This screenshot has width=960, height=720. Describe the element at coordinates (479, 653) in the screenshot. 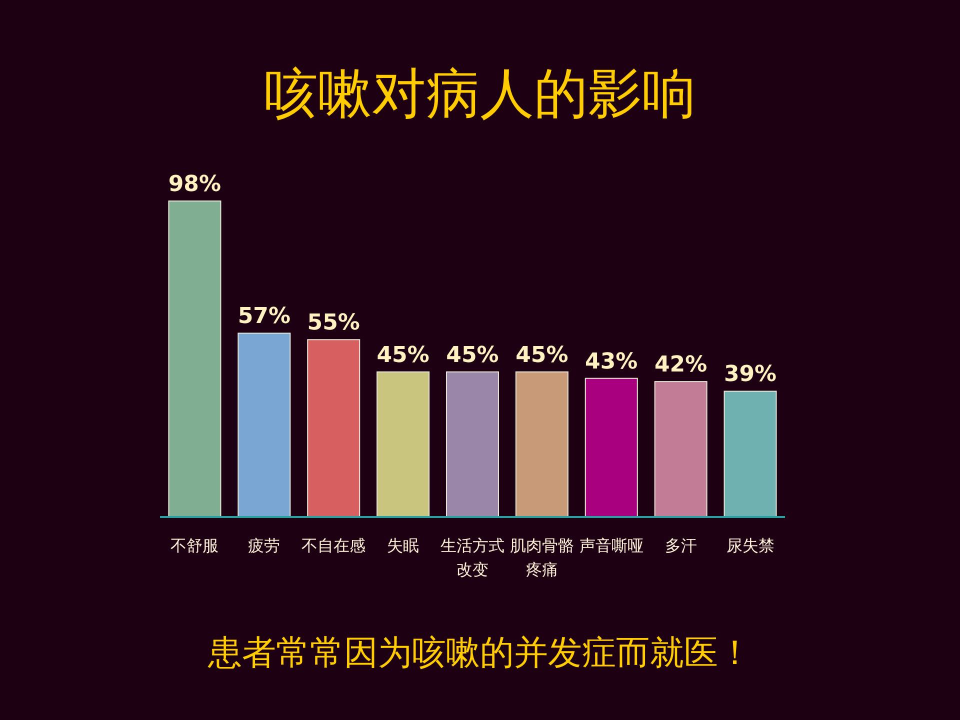

I see `text: 患者常常因为咳嗽的并发症而就医！` at that location.